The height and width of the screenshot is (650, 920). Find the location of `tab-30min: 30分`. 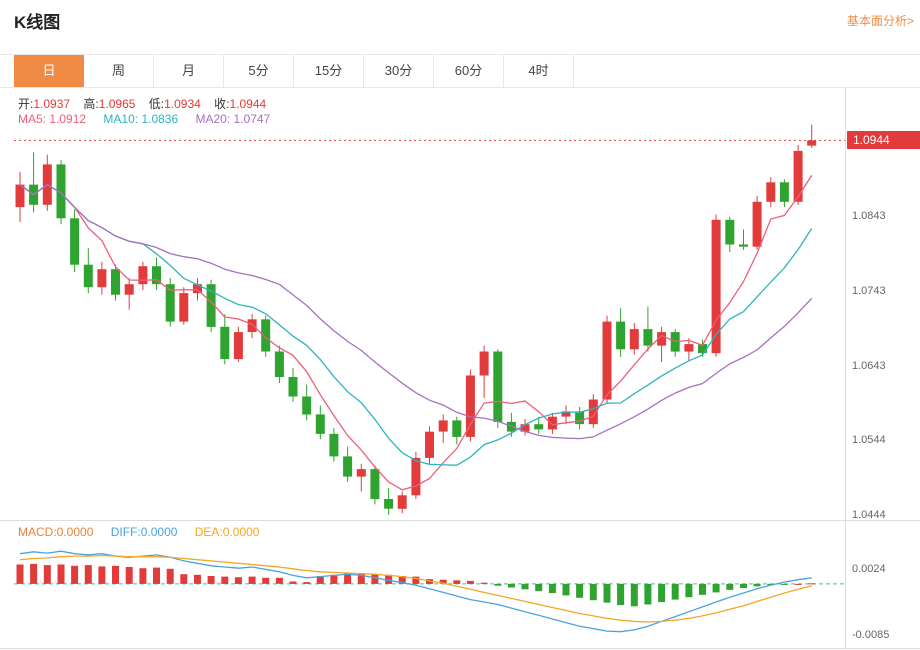

tab-30min: 30分 is located at coordinates (399, 71).